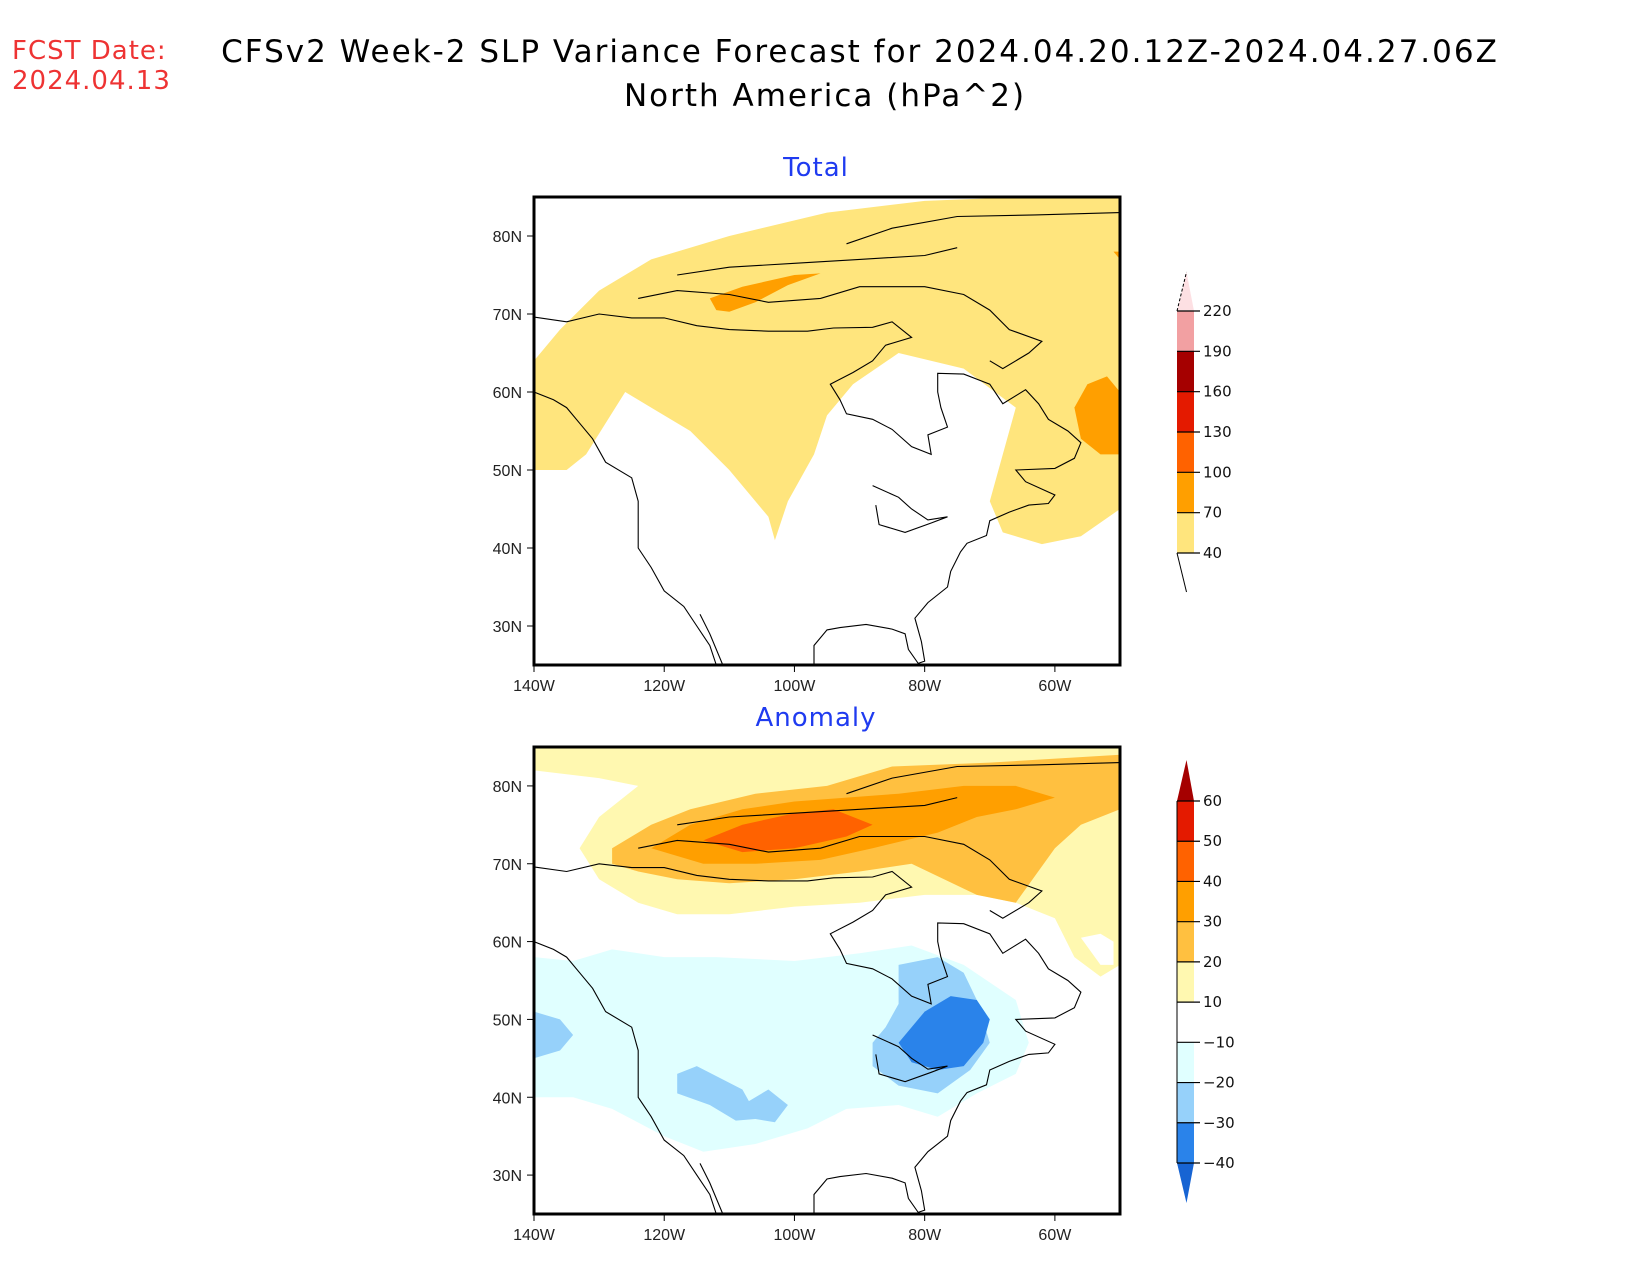 Image resolution: width=1650 pixels, height=1275 pixels. Describe the element at coordinates (1219, 1123) in the screenshot. I see `colorbar-label: −30` at that location.